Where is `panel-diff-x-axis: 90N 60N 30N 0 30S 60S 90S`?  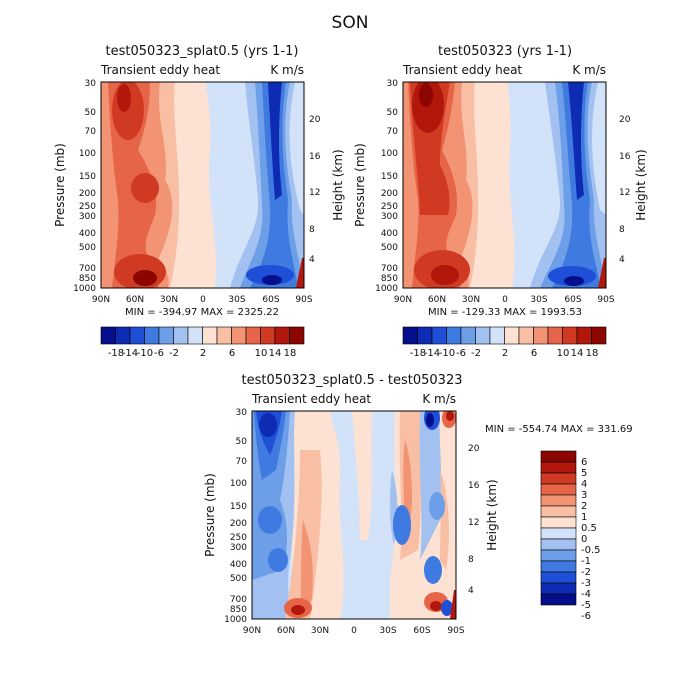
panel-diff-x-axis: 90N 60N 30N 0 30S 60S 90S is located at coordinates (354, 631).